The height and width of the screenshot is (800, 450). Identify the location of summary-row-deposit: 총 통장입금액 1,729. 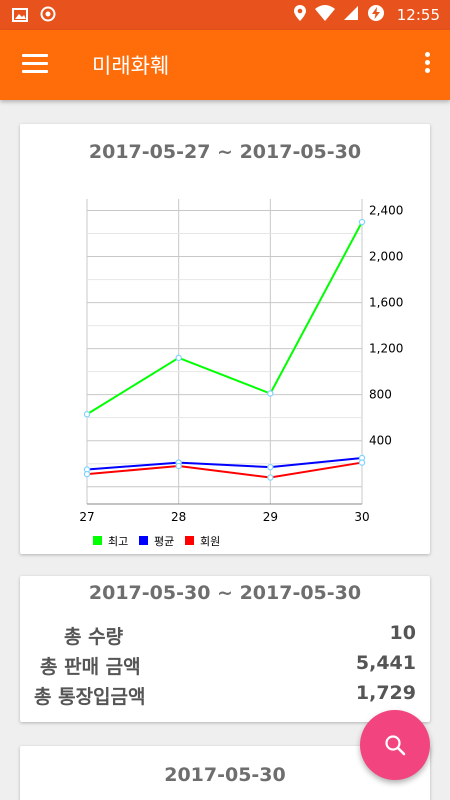
(225, 697).